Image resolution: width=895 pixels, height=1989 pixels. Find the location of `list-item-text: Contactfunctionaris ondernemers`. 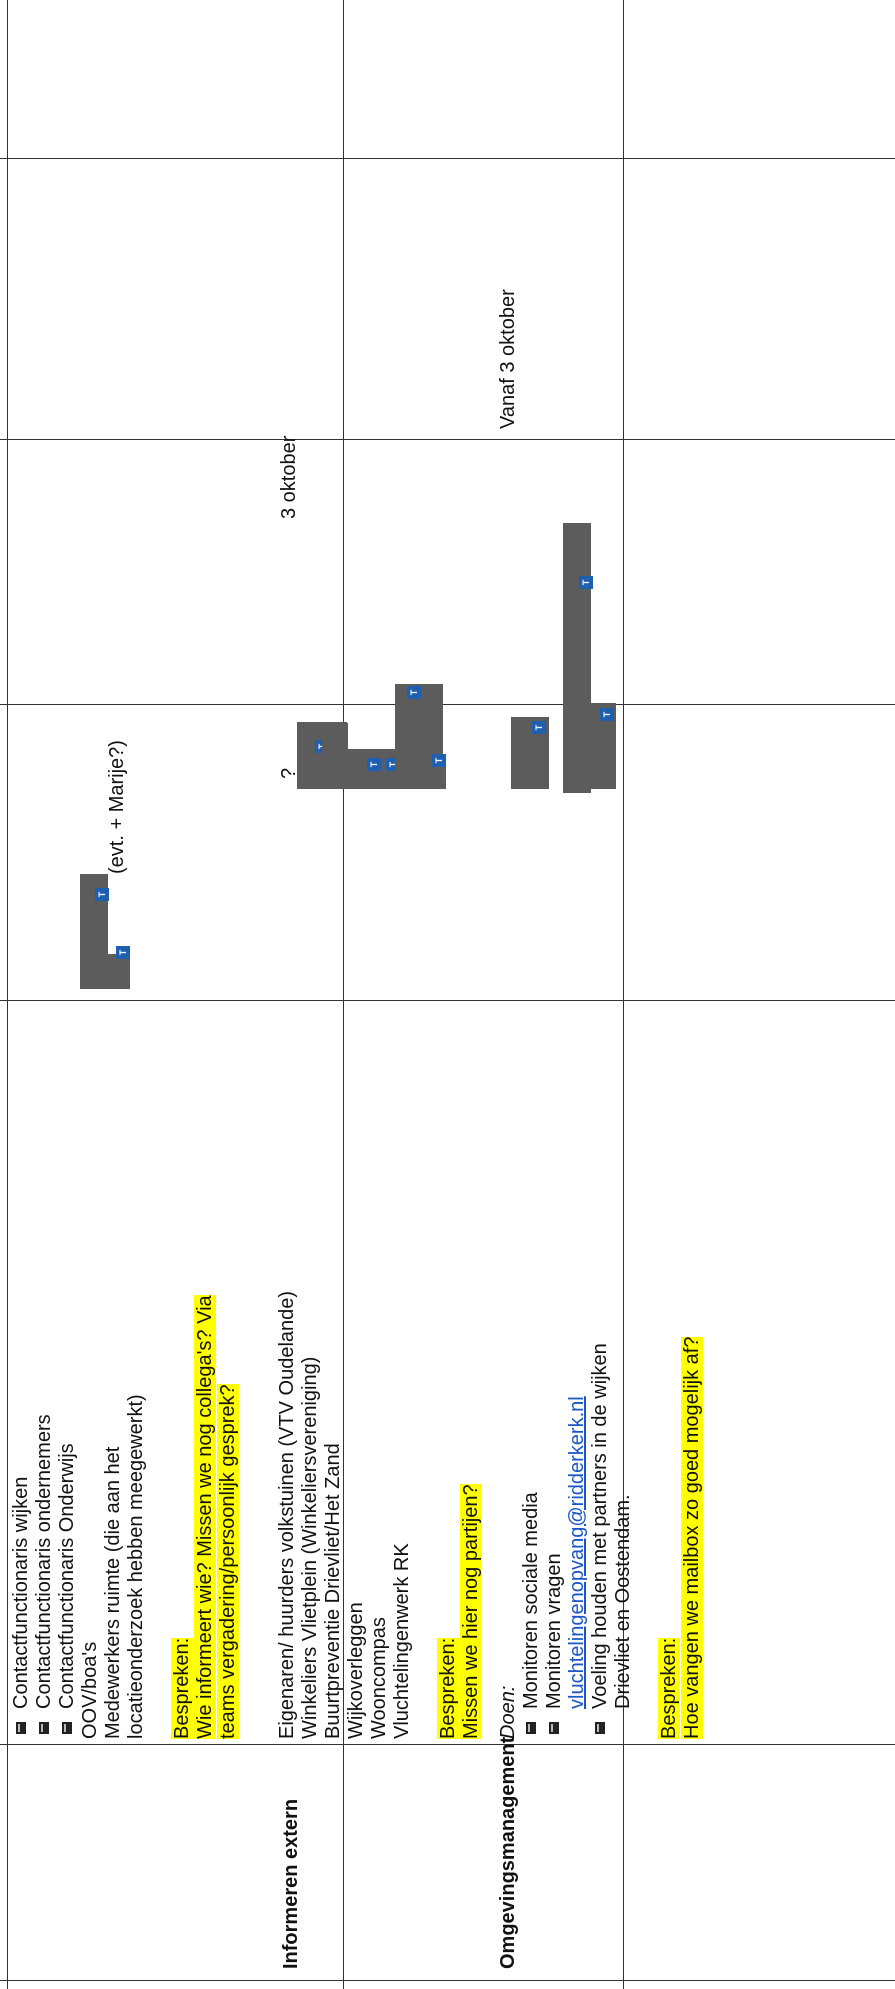

list-item-text: Contactfunctionaris ondernemers is located at coordinates (44, 1561).